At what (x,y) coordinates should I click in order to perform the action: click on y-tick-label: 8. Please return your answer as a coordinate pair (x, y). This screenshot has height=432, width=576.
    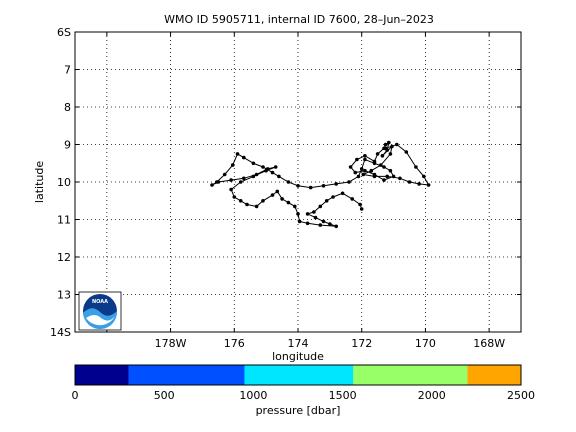
    Looking at the image, I should click on (67, 107).